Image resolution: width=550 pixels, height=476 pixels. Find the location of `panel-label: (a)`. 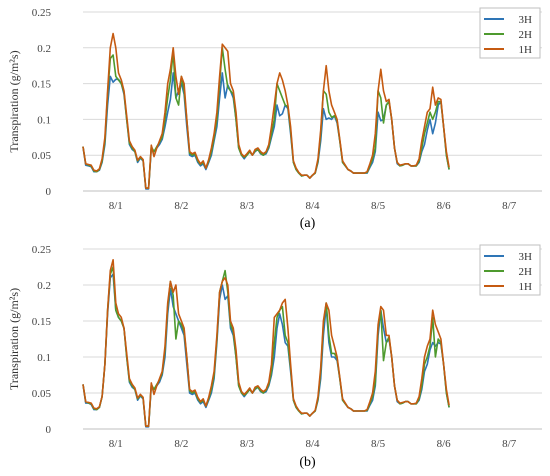

panel-label: (a) is located at coordinates (308, 223).